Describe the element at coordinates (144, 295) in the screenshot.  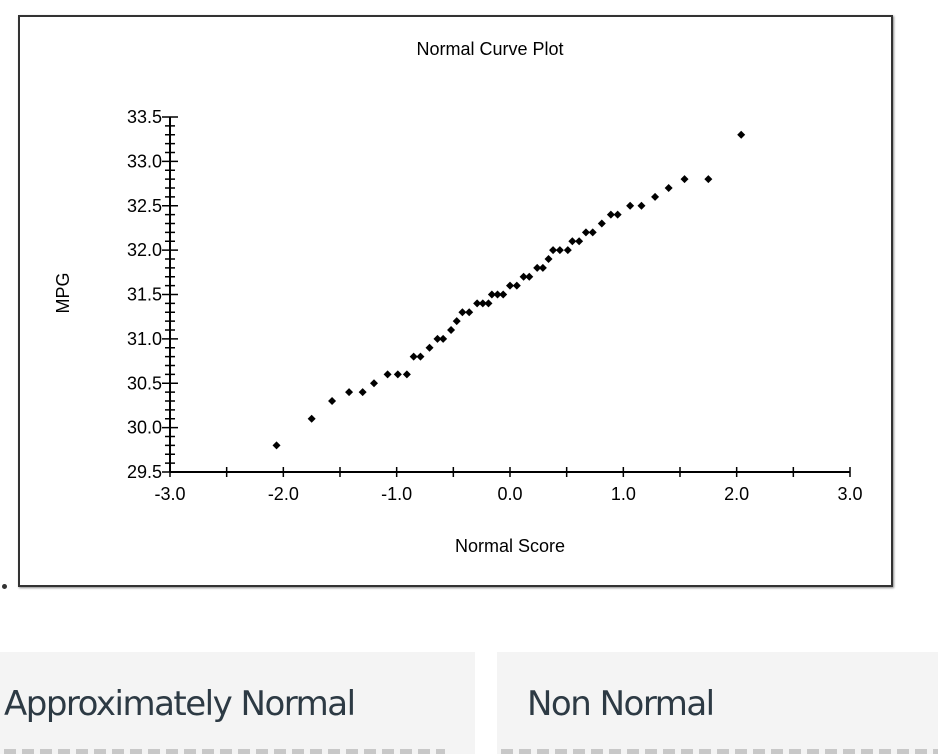
I see `y-tick-label: 31.5` at that location.